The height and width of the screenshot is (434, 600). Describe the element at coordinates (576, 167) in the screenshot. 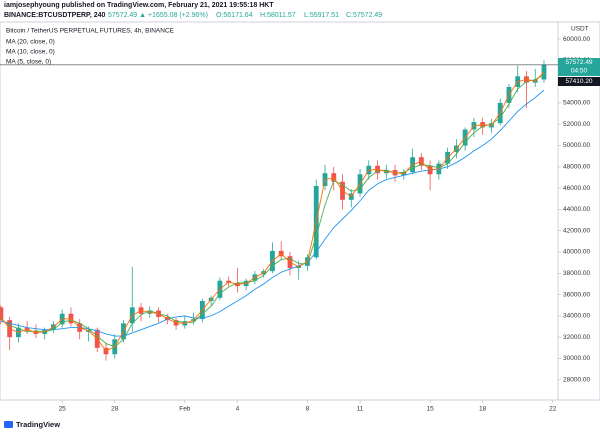

I see `y-tick-label: 48000.00` at that location.